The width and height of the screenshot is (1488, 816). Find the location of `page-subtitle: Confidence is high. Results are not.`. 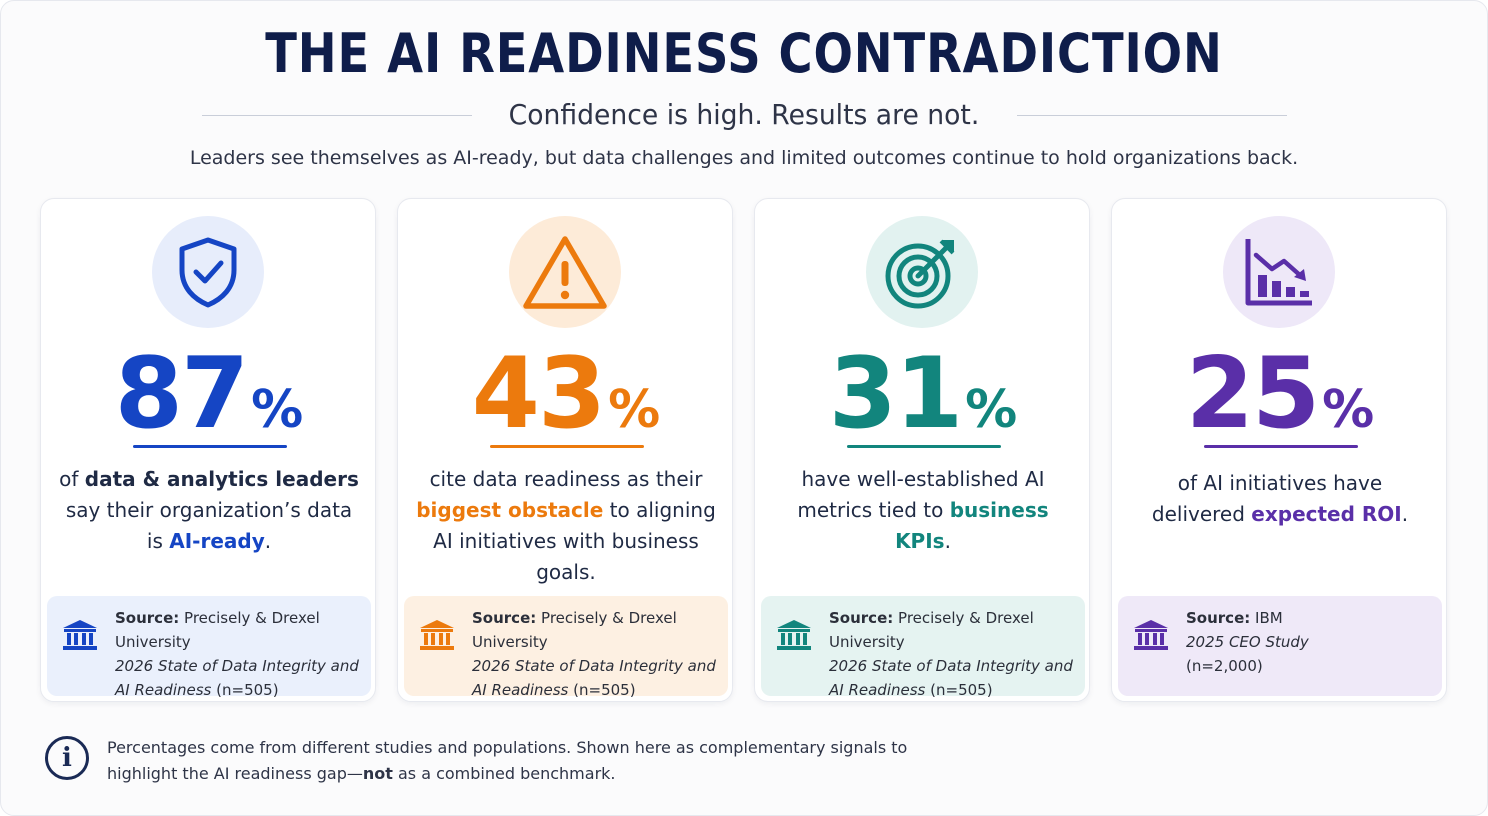

page-subtitle: Confidence is high. Results are not. is located at coordinates (744, 114).